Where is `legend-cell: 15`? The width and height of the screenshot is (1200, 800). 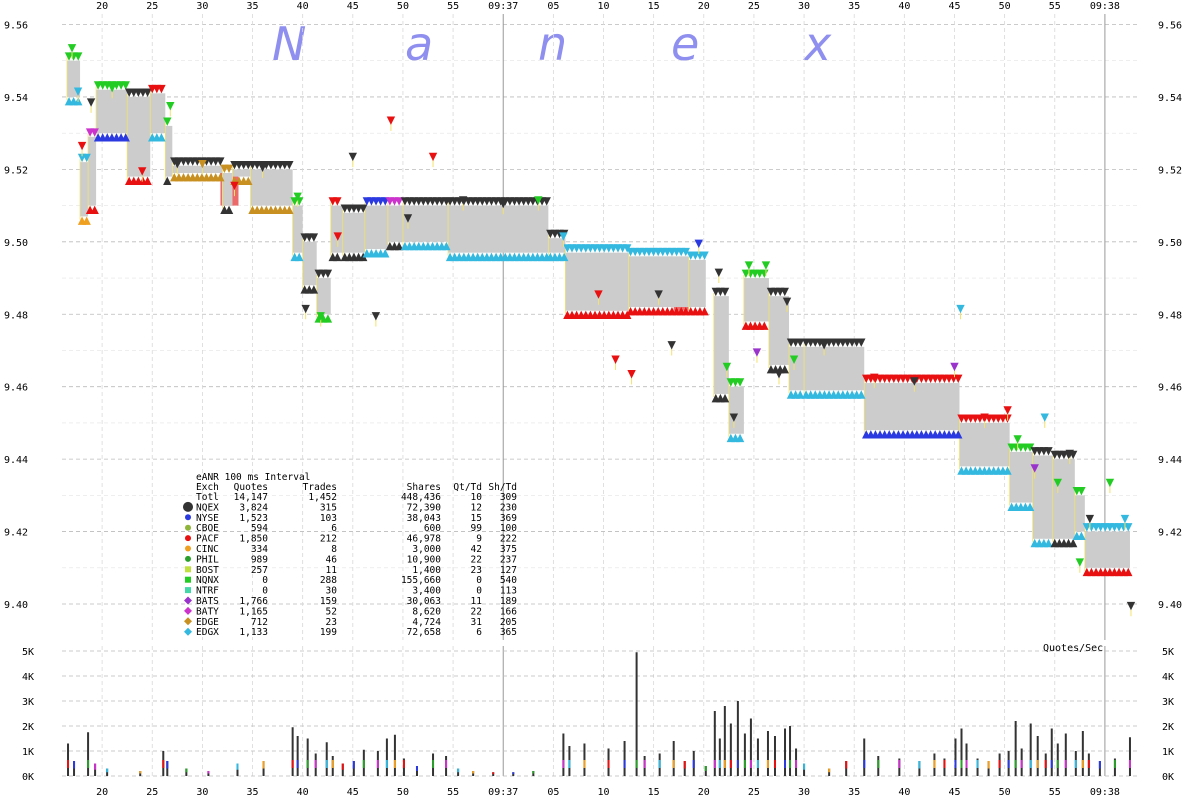
legend-cell: 15 is located at coordinates (476, 518).